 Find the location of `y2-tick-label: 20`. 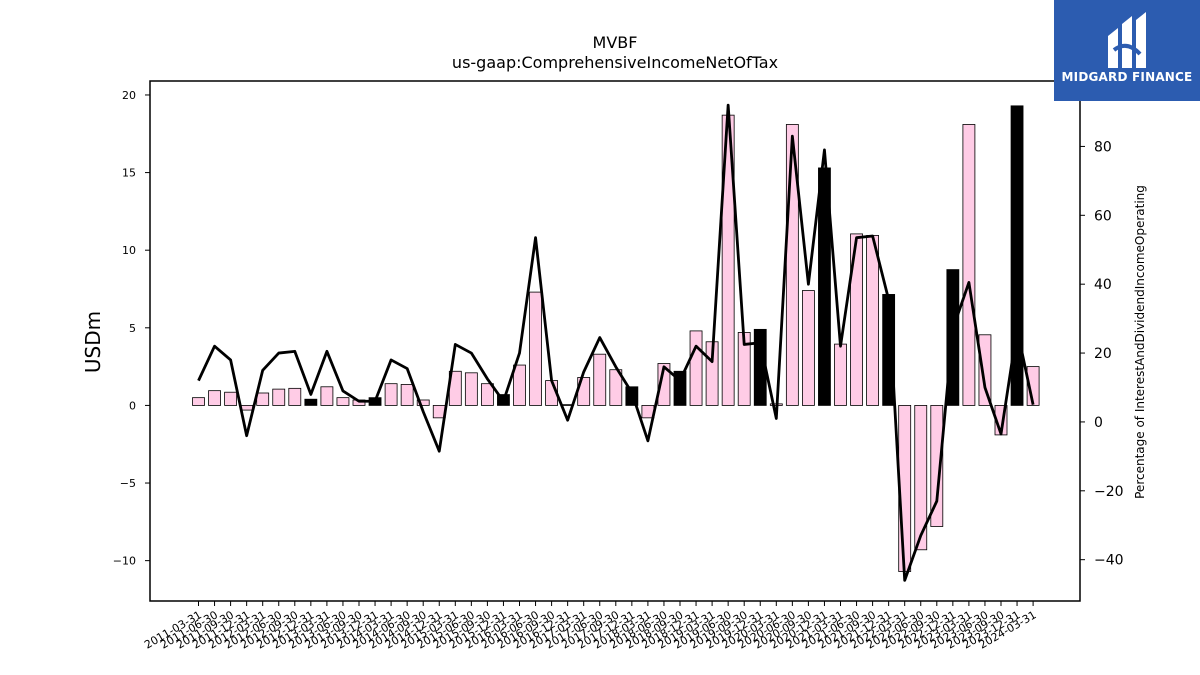

y2-tick-label: 20 is located at coordinates (1103, 354).